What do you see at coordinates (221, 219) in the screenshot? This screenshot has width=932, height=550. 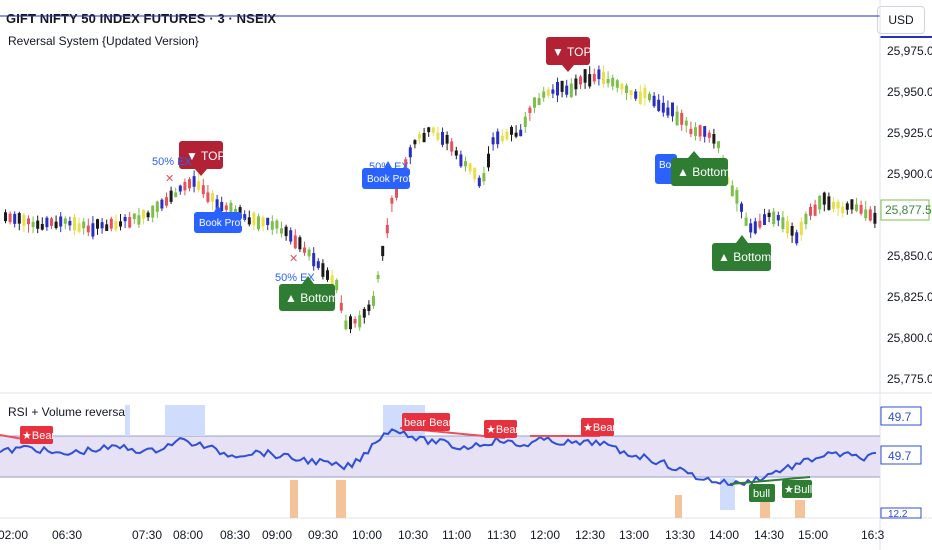 I see `book-profit-signal-1: Book Profit` at bounding box center [221, 219].